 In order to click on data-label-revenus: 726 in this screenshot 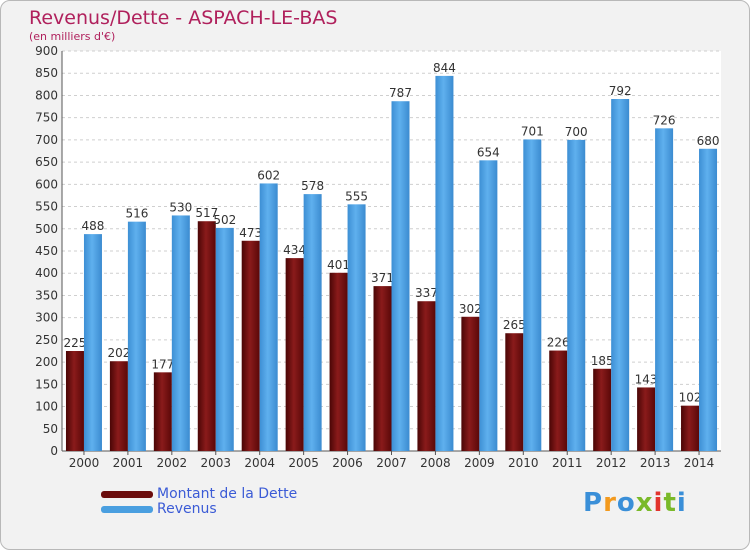, I will do `click(664, 120)`.